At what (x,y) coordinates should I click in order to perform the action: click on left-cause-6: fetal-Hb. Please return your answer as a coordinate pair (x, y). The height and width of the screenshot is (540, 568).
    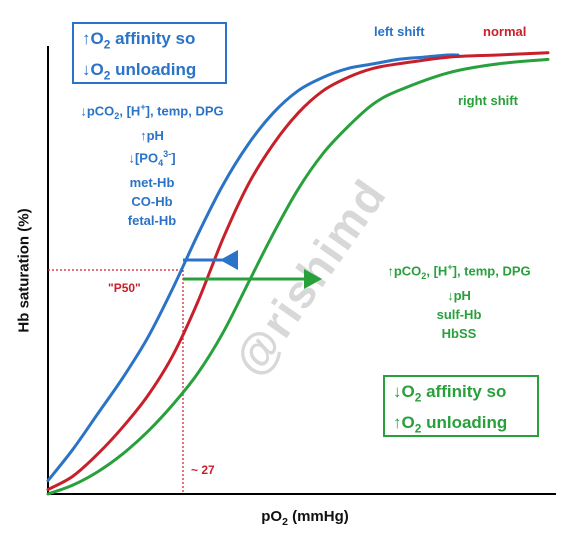
    Looking at the image, I should click on (152, 220).